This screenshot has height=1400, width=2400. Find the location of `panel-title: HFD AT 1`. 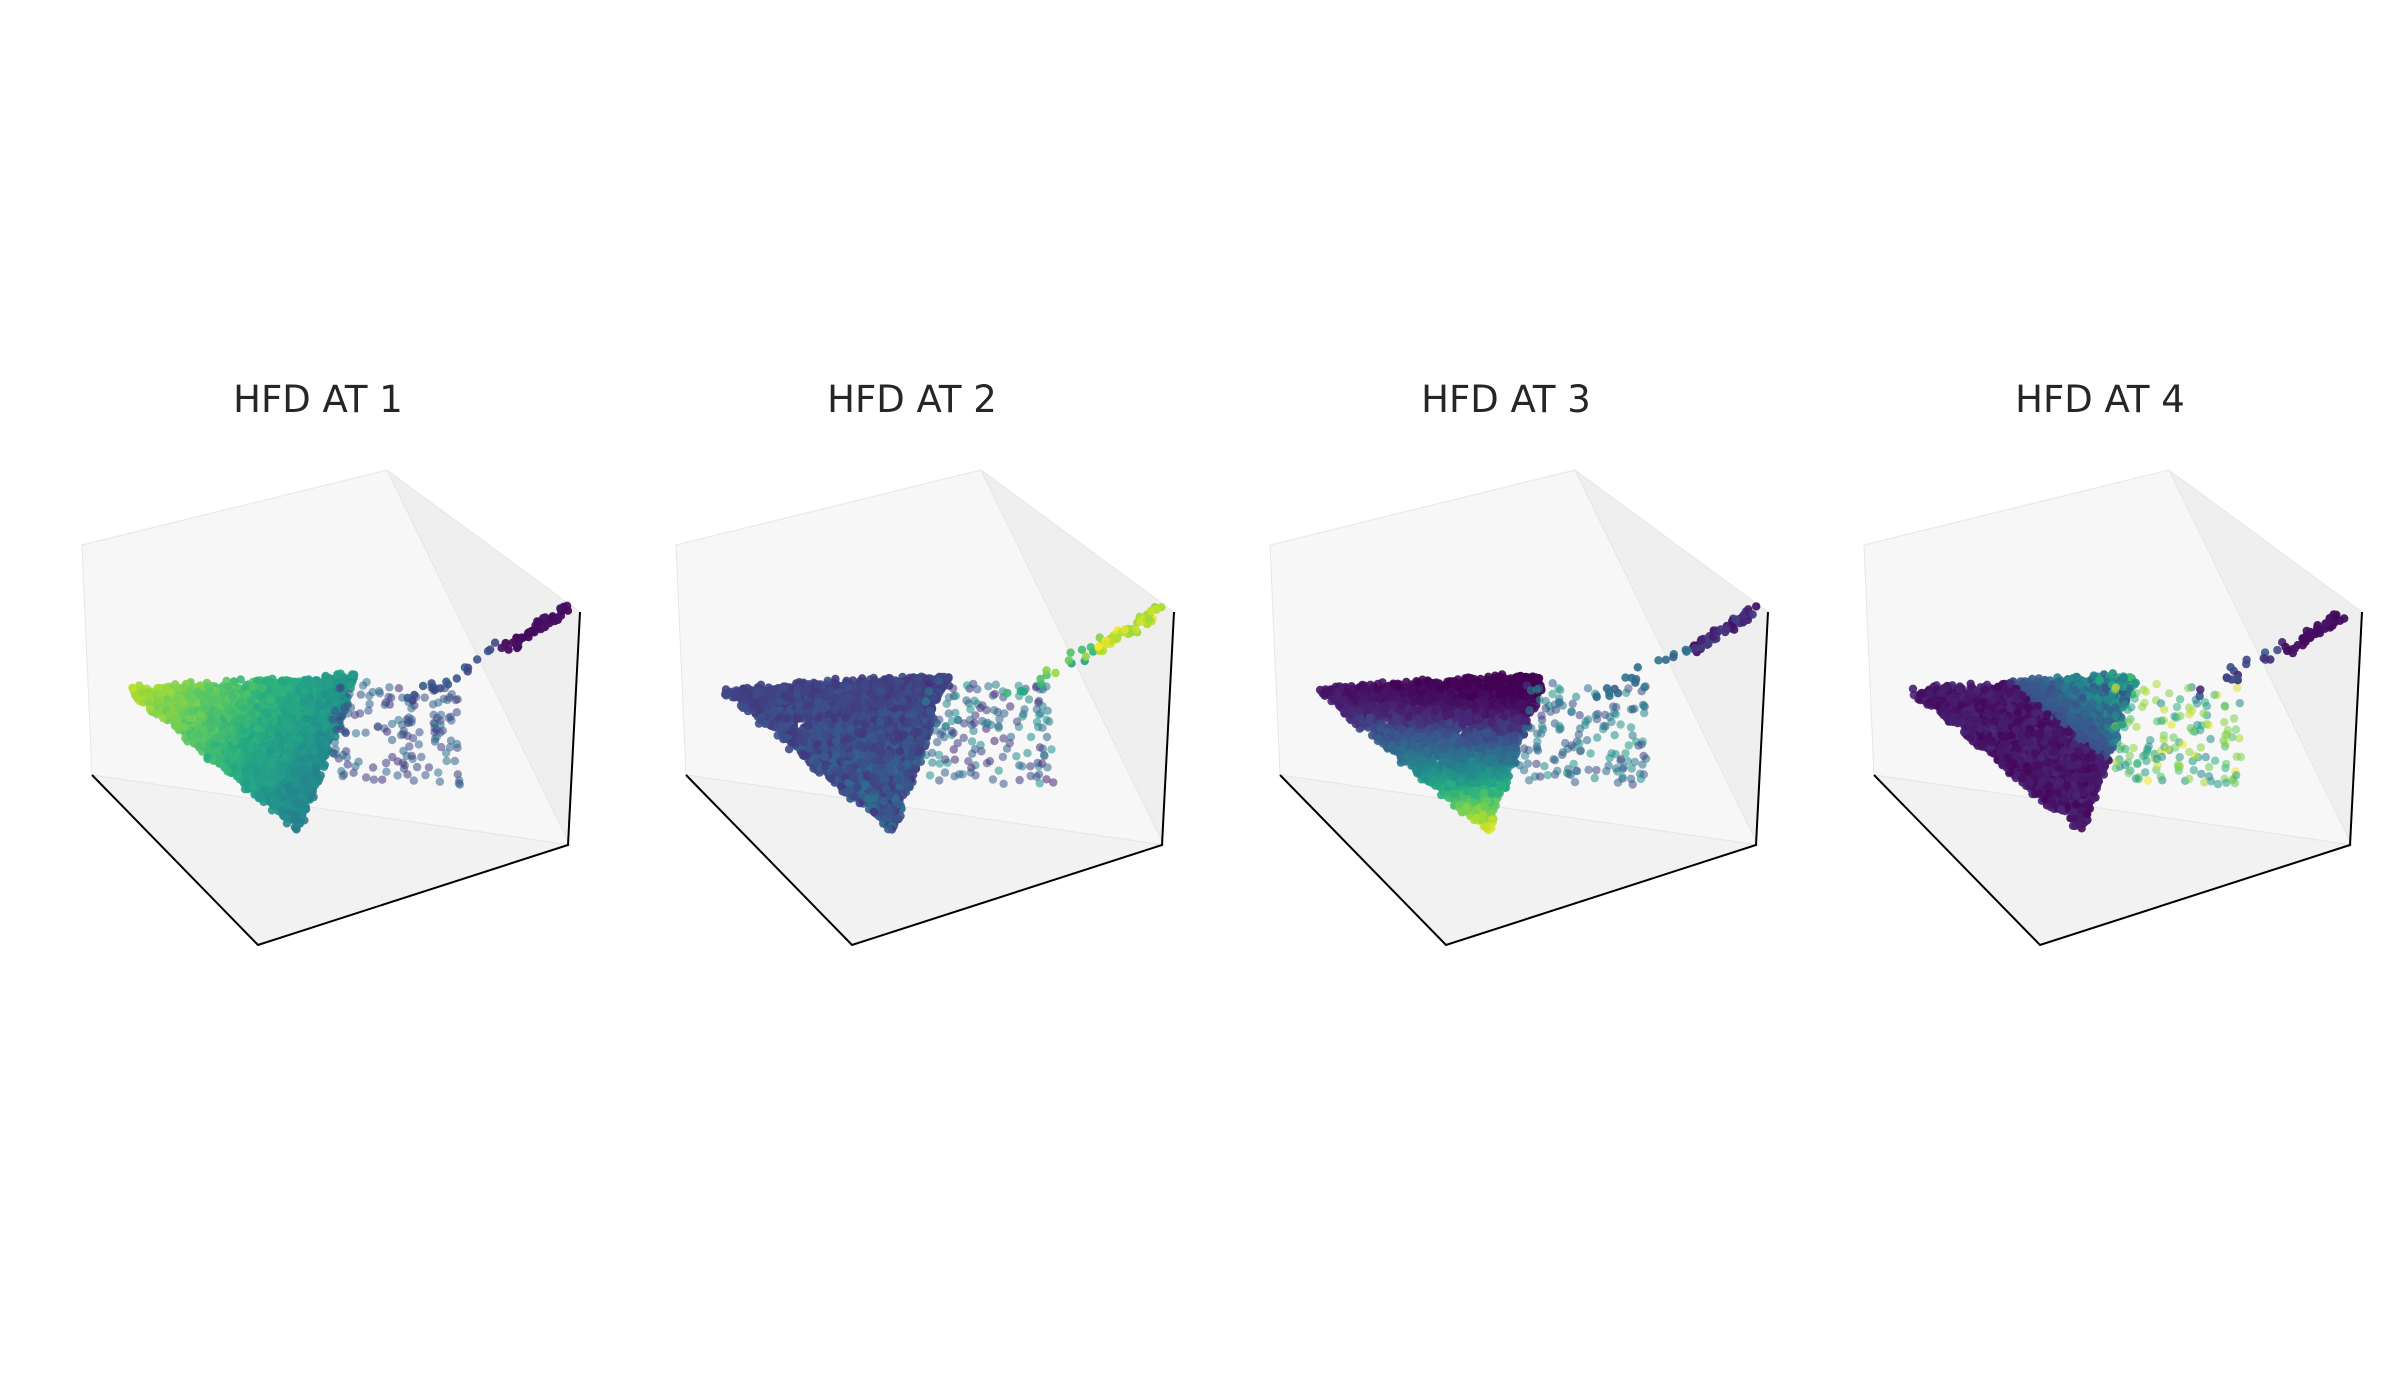

panel-title: HFD AT 1 is located at coordinates (318, 399).